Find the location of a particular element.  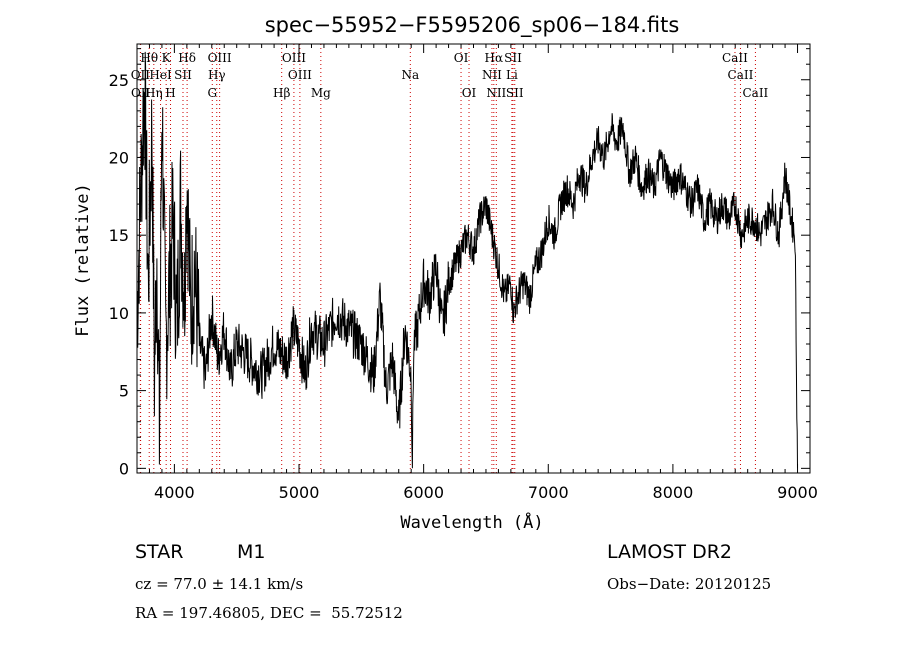

y-tick-label: 5 is located at coordinates (124, 391).